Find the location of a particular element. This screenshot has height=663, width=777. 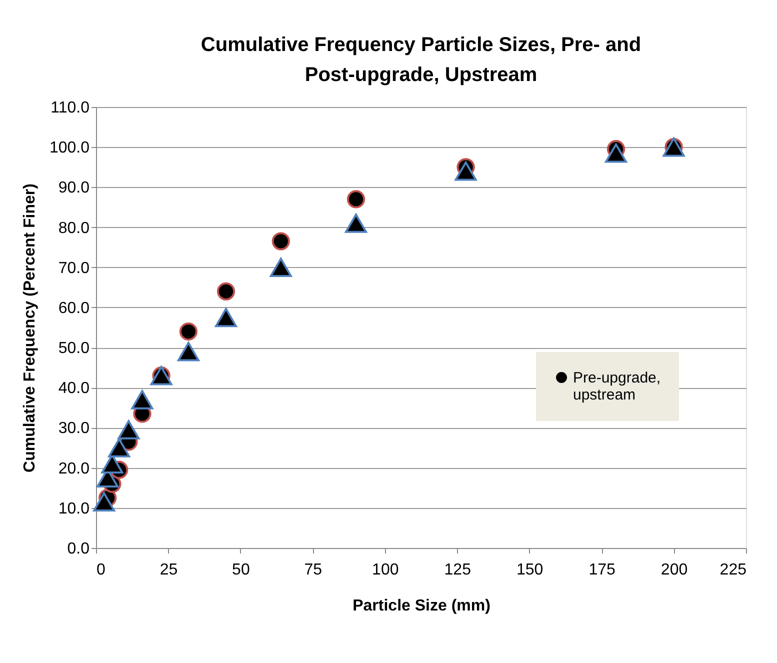

legend-label: Pre-upgrade, upstream is located at coordinates (617, 387).